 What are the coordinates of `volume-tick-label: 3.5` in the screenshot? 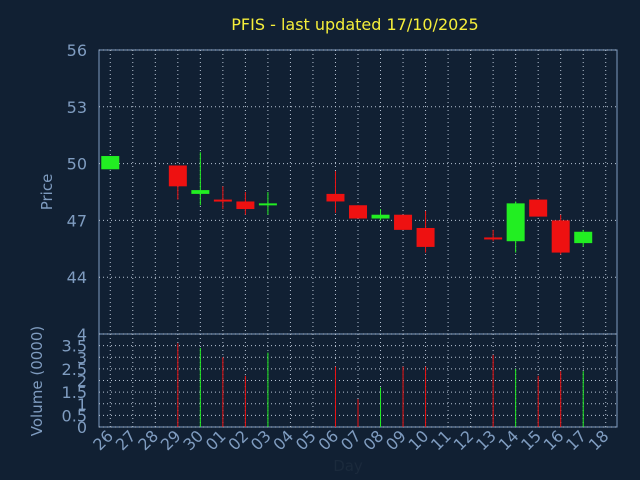 It's located at (74, 346).